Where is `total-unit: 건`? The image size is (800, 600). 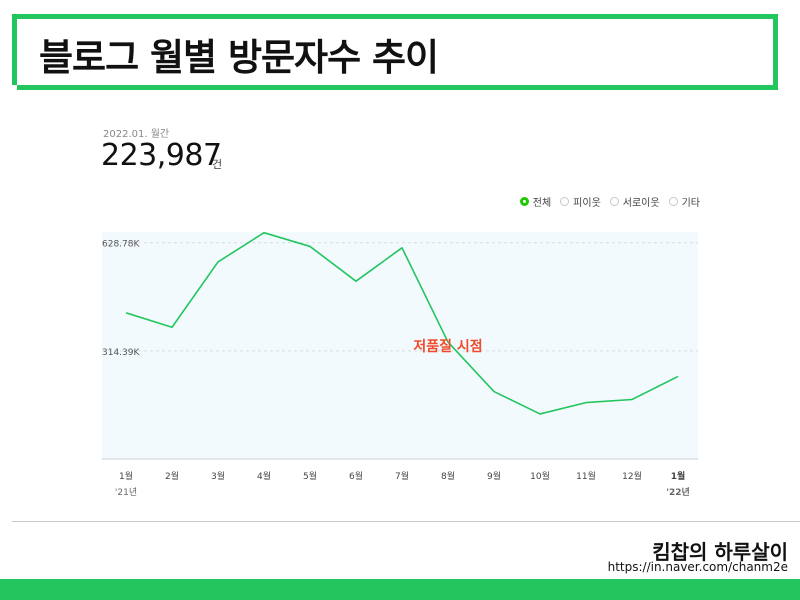 total-unit: 건 is located at coordinates (217, 164).